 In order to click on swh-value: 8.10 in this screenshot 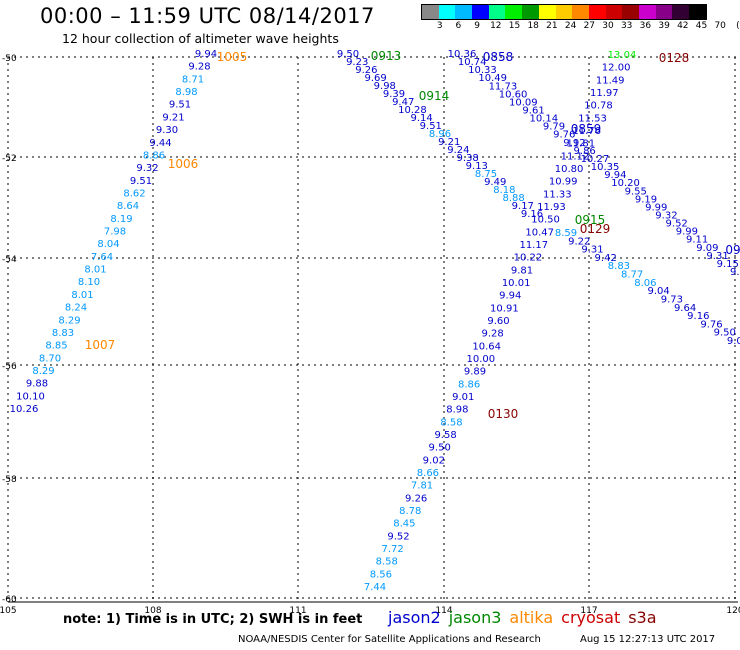, I will do `click(89, 282)`.